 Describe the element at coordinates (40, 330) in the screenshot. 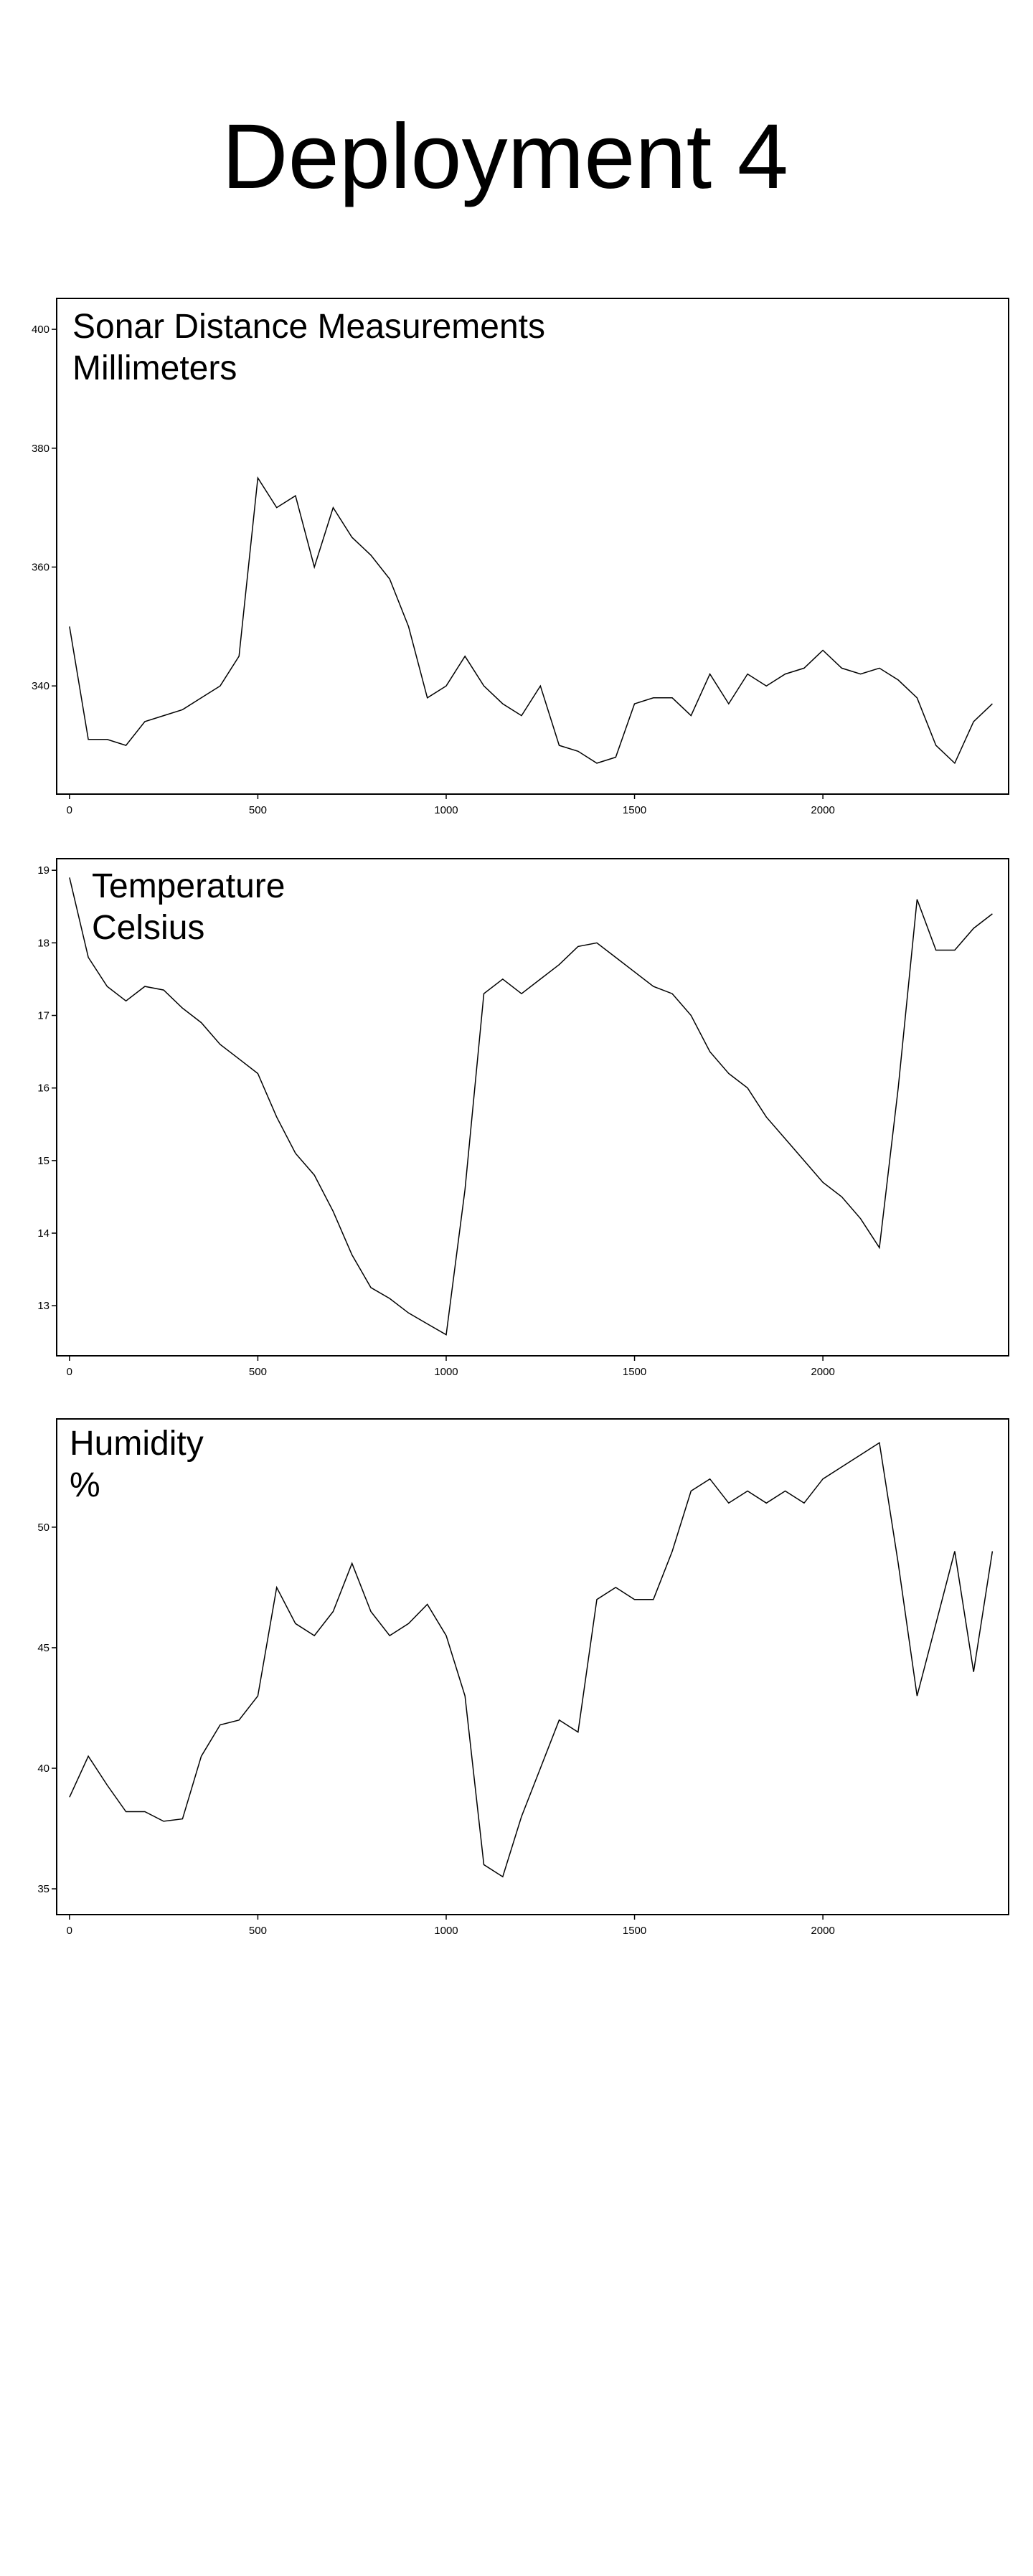

I see `y-tick-label: 400` at that location.